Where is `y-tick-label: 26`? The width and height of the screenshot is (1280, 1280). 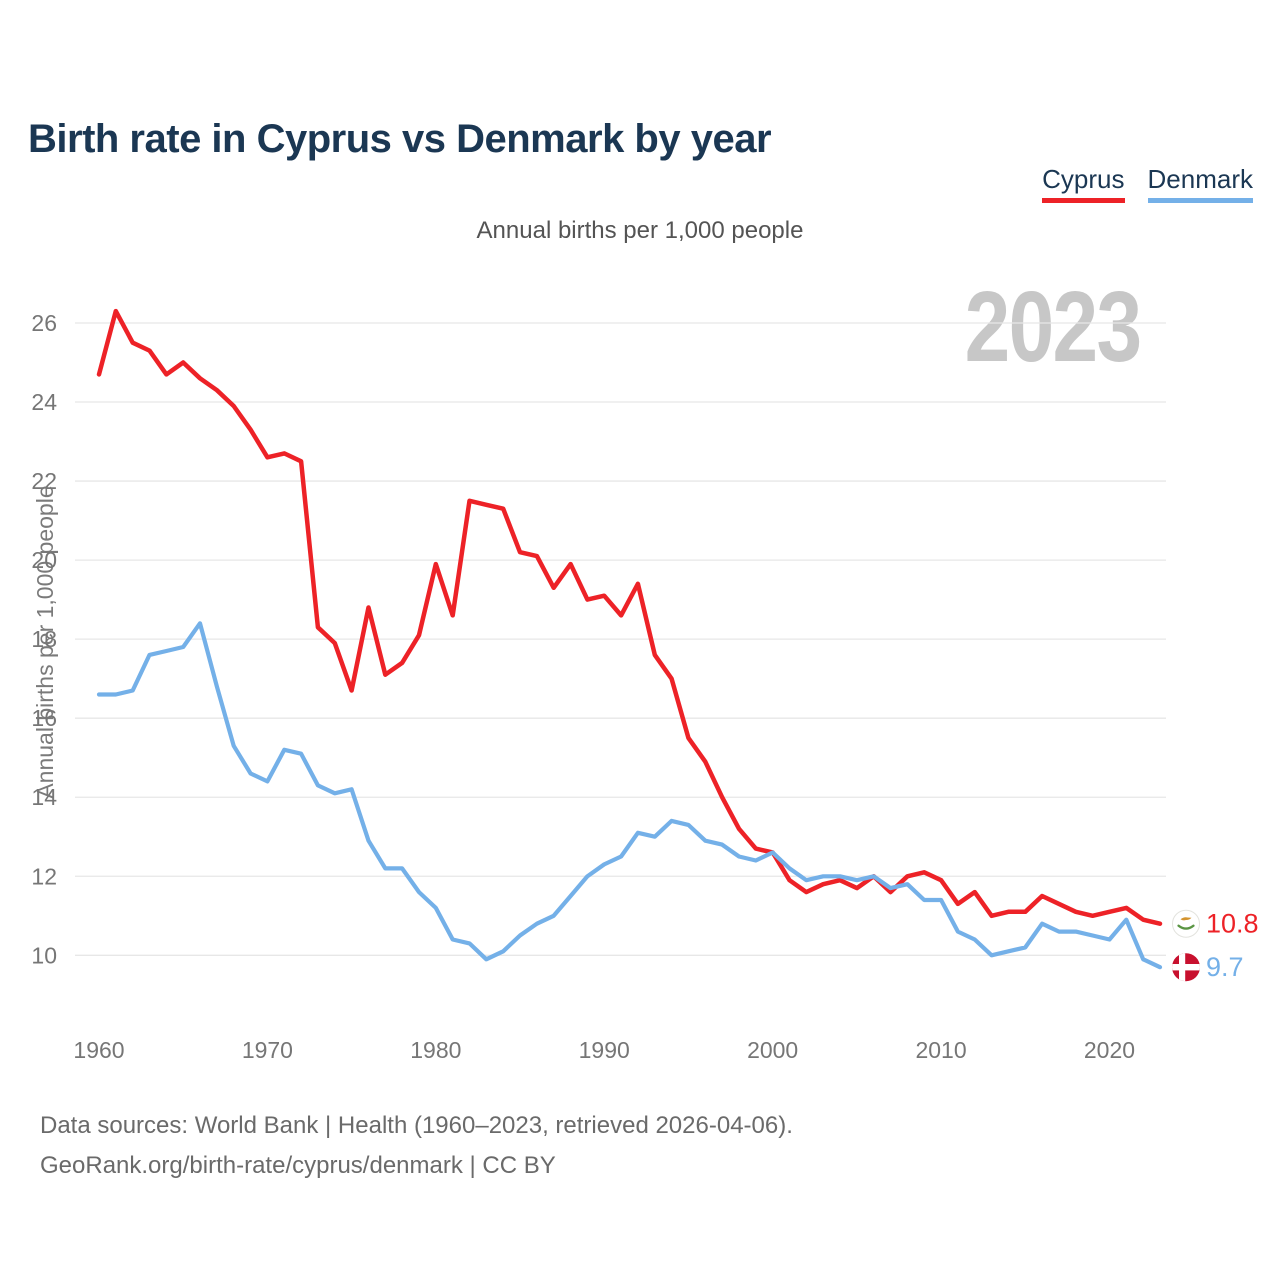 y-tick-label: 26 is located at coordinates (44, 323).